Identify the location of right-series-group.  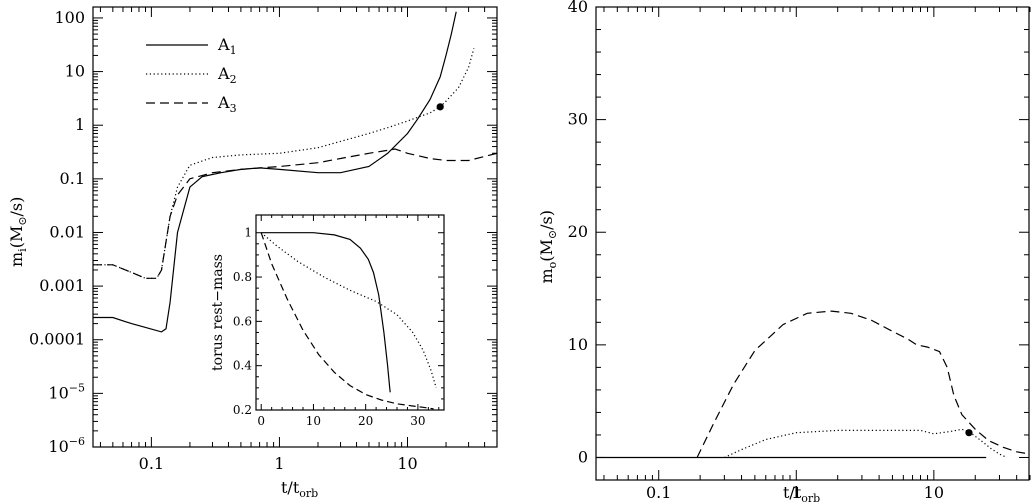
(813, 384).